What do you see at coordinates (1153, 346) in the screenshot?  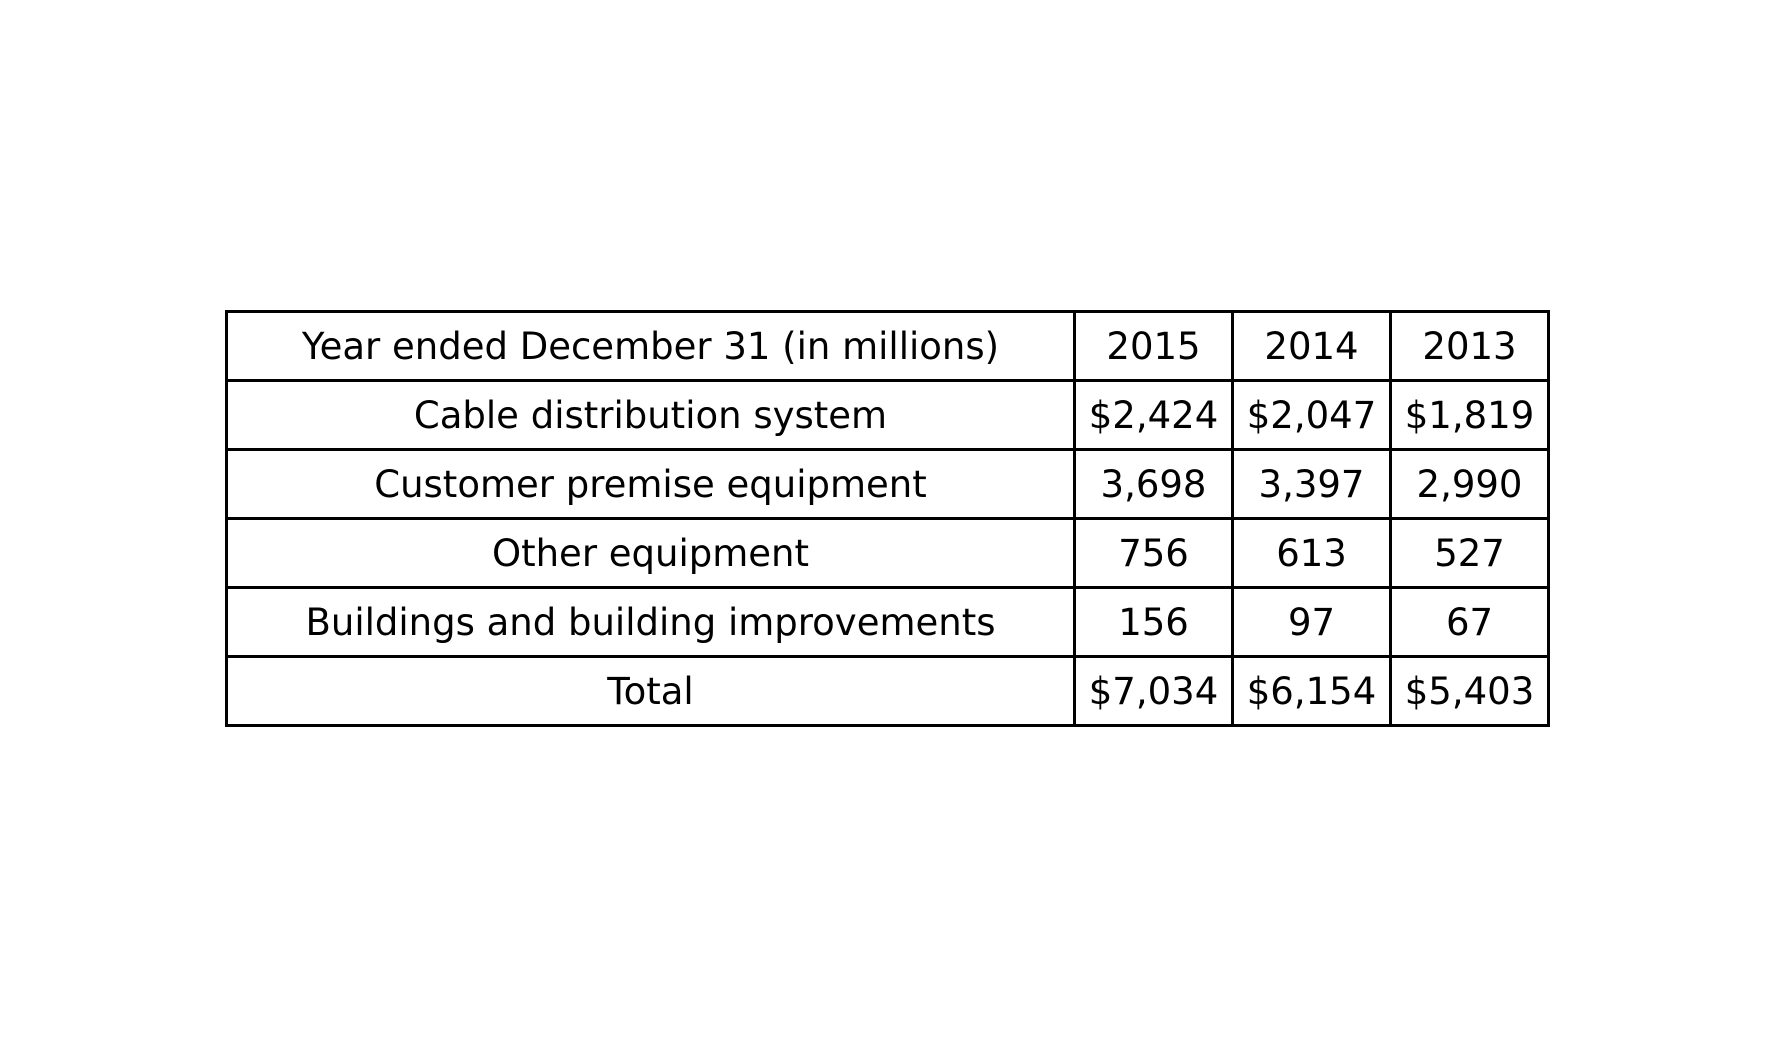 I see `header-year-2015: 2015` at bounding box center [1153, 346].